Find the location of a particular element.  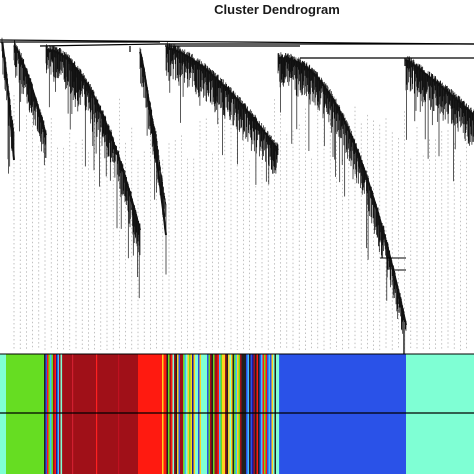

module-segment-brown is located at coordinates (100, 414).